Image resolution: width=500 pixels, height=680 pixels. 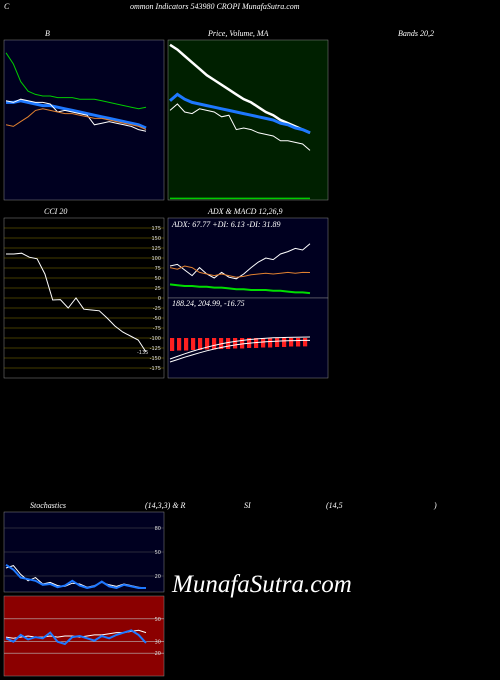 What do you see at coordinates (55, 211) in the screenshot?
I see `panel-title: CCI 20` at bounding box center [55, 211].